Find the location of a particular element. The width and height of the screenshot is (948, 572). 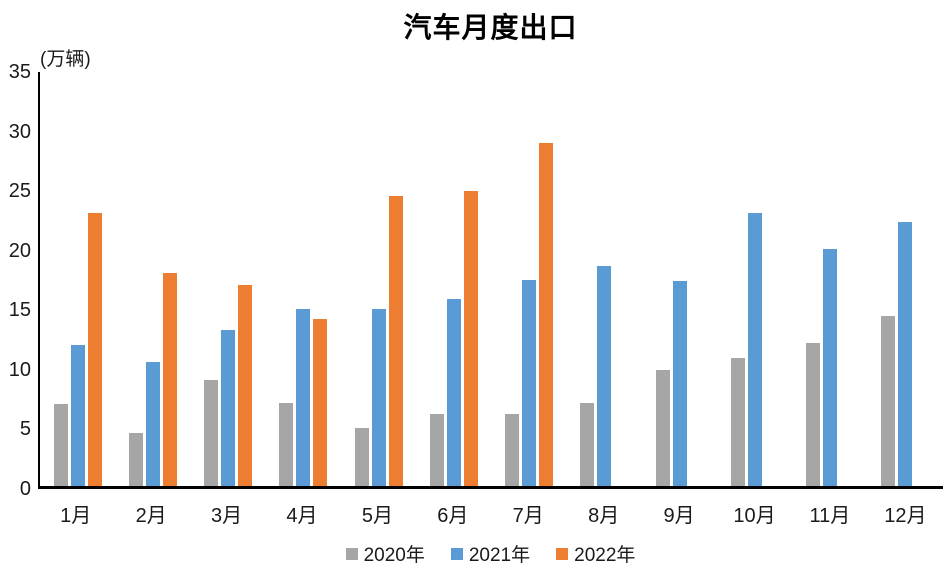

y-axis-unit-label: (万辆) is located at coordinates (65, 59).